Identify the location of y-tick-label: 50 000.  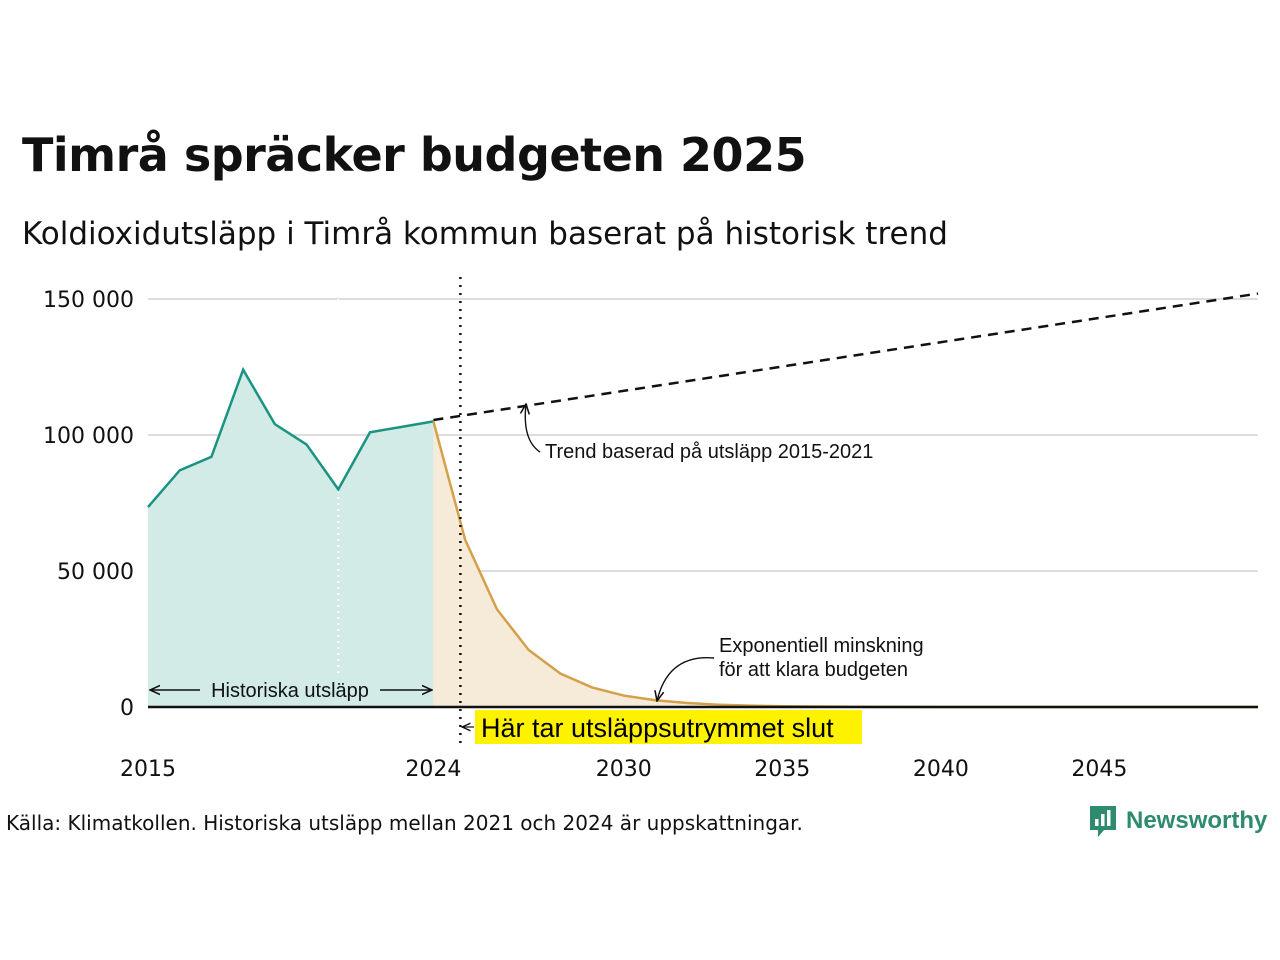
(95, 572).